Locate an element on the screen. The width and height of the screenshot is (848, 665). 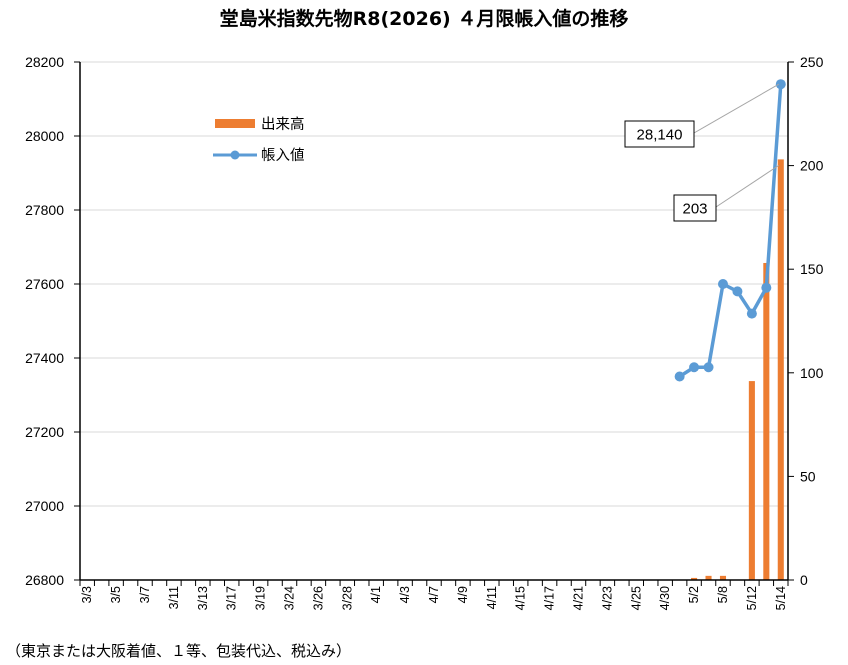
y-left-tick-label: 27000 is located at coordinates (44, 506).